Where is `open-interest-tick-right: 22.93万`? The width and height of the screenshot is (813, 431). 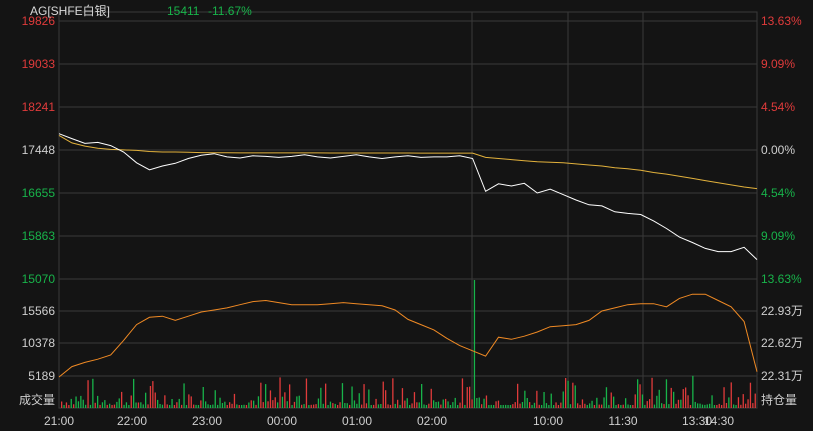
open-interest-tick-right: 22.93万 is located at coordinates (782, 311).